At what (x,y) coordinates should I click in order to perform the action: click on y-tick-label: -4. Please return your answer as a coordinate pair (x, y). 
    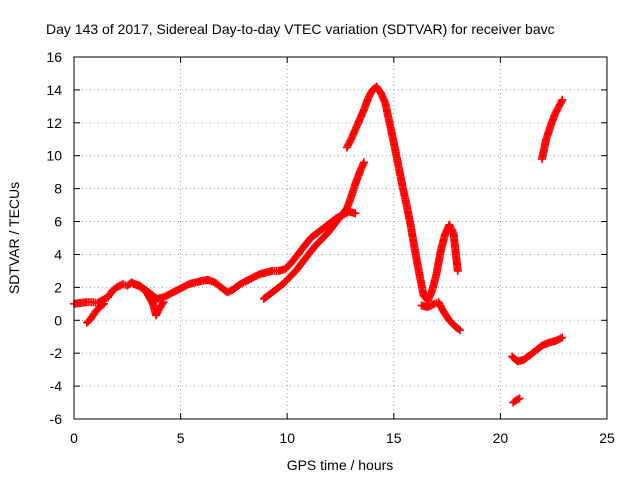
    Looking at the image, I should click on (56, 386).